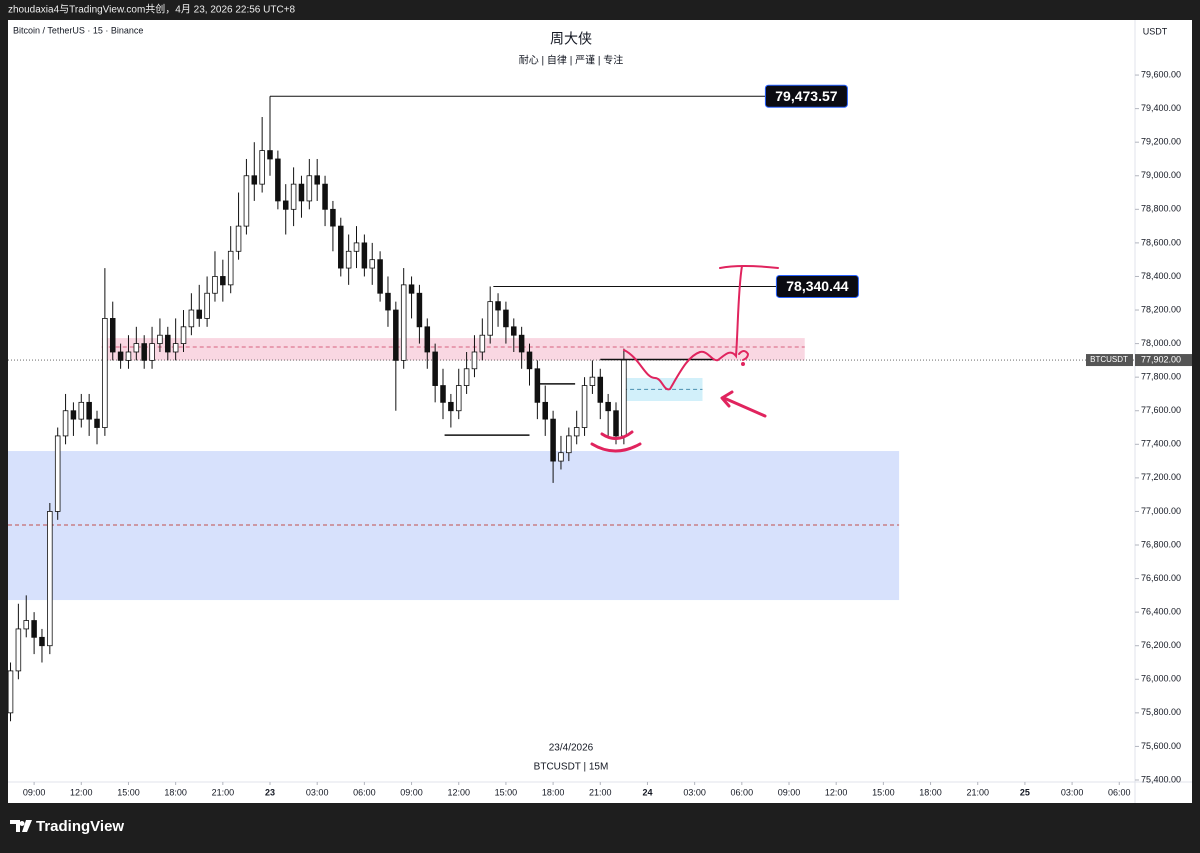  Describe the element at coordinates (1161, 679) in the screenshot. I see `y-tick-label: 76,000.00` at that location.